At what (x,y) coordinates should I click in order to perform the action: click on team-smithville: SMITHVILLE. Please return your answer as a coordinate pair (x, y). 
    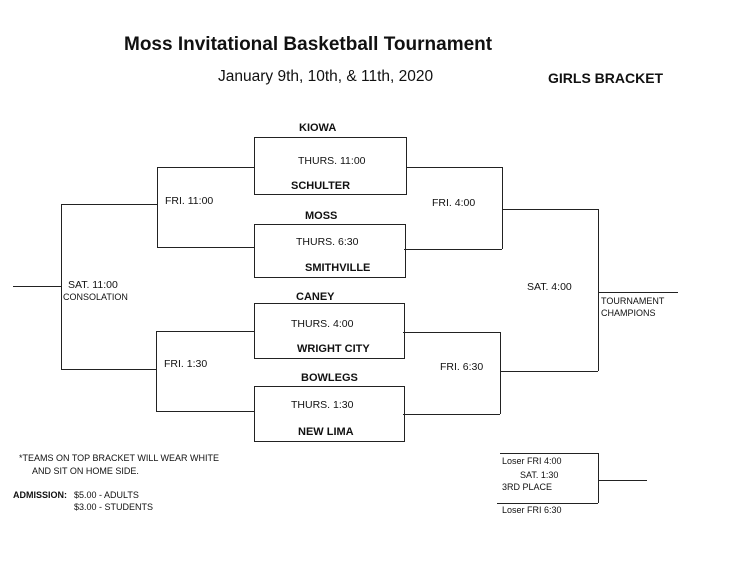
    Looking at the image, I should click on (338, 268).